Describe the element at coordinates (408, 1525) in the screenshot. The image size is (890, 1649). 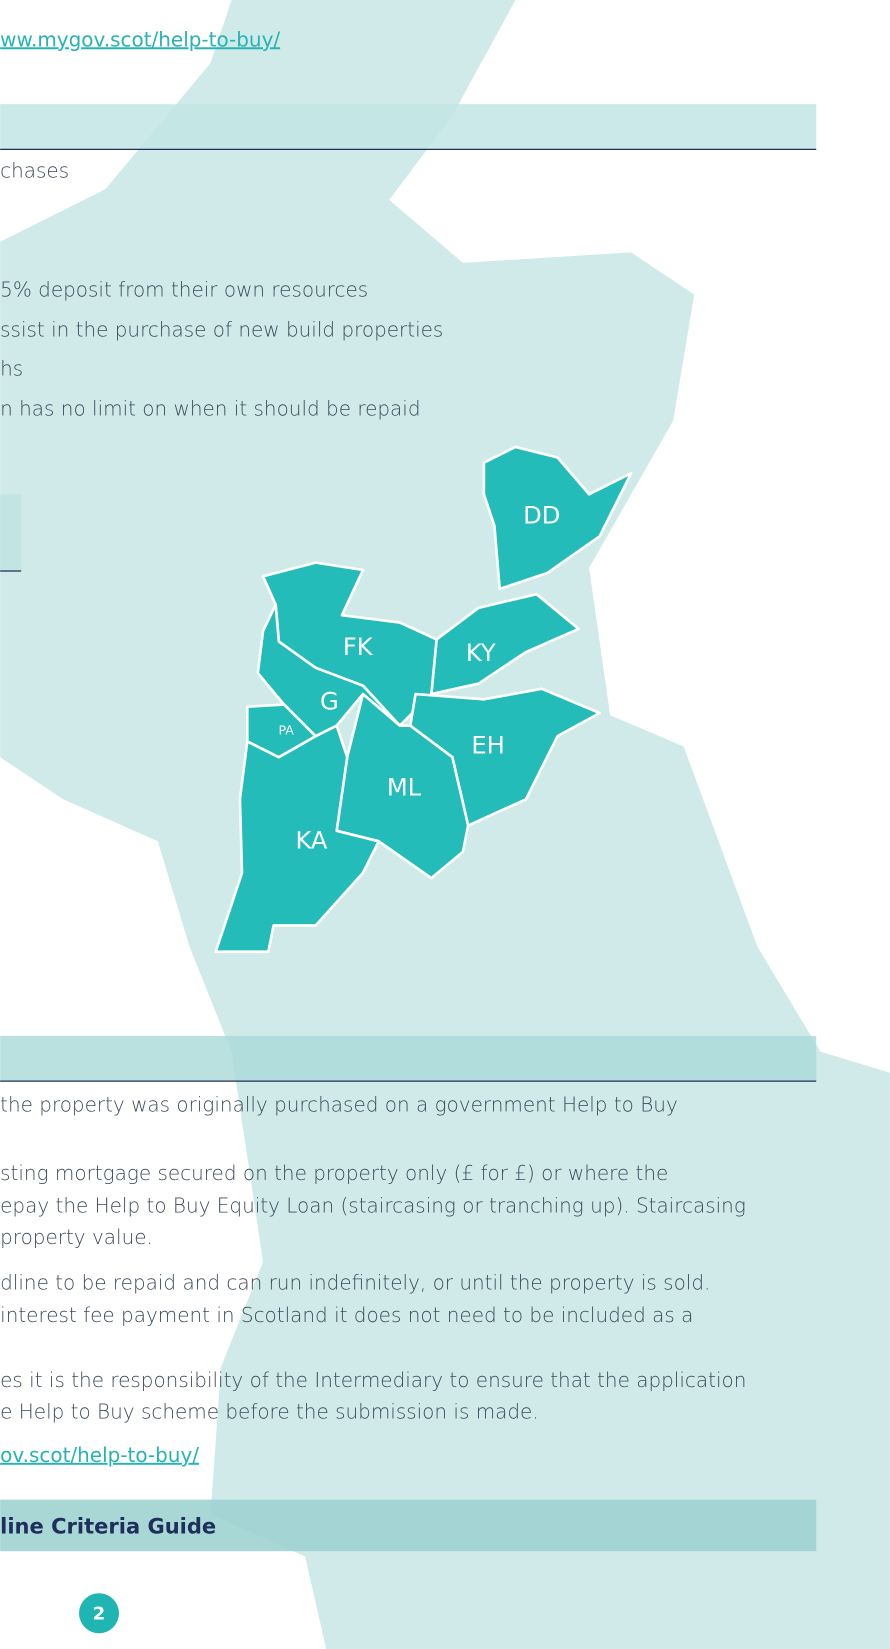
I see `footer-band` at that location.